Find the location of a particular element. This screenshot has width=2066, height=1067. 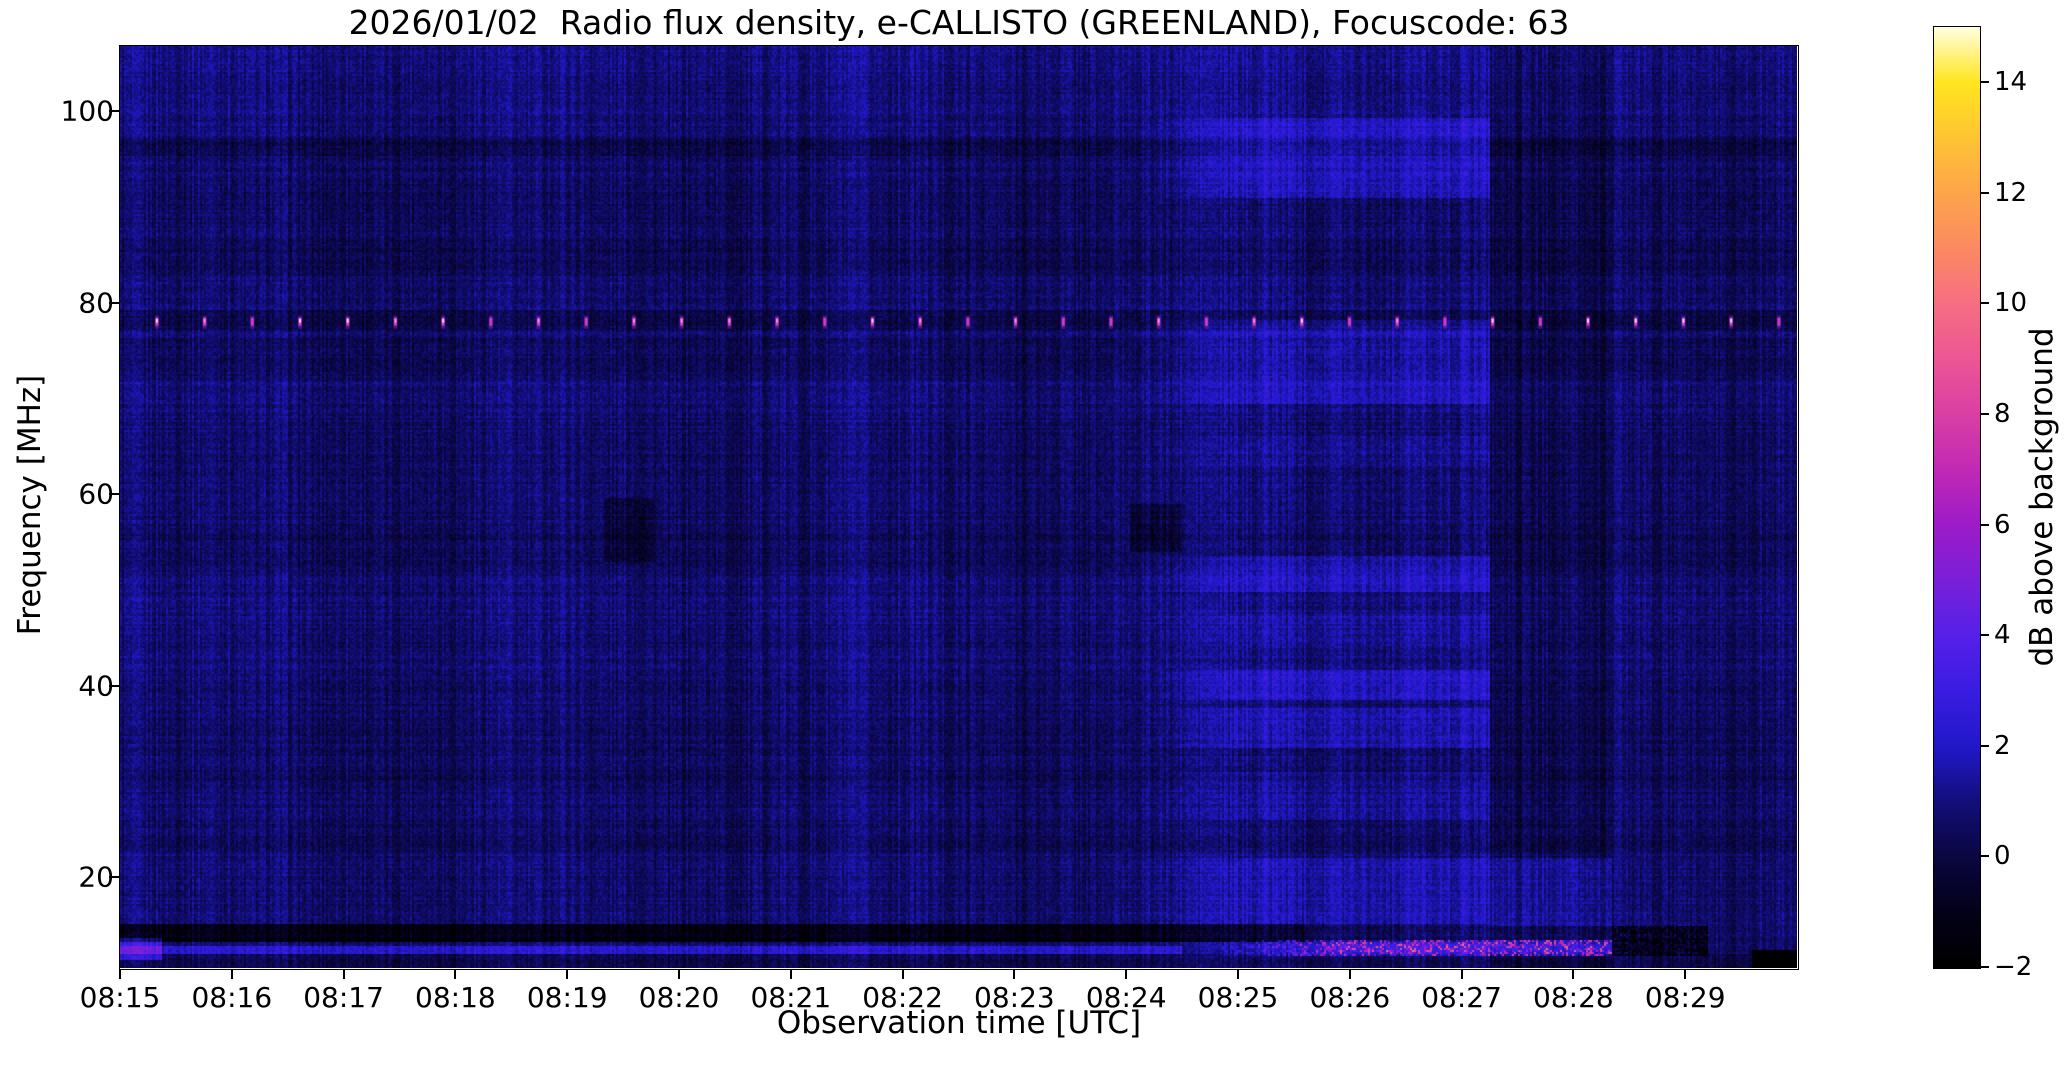

y-tick-label: 20 is located at coordinates (96, 877).